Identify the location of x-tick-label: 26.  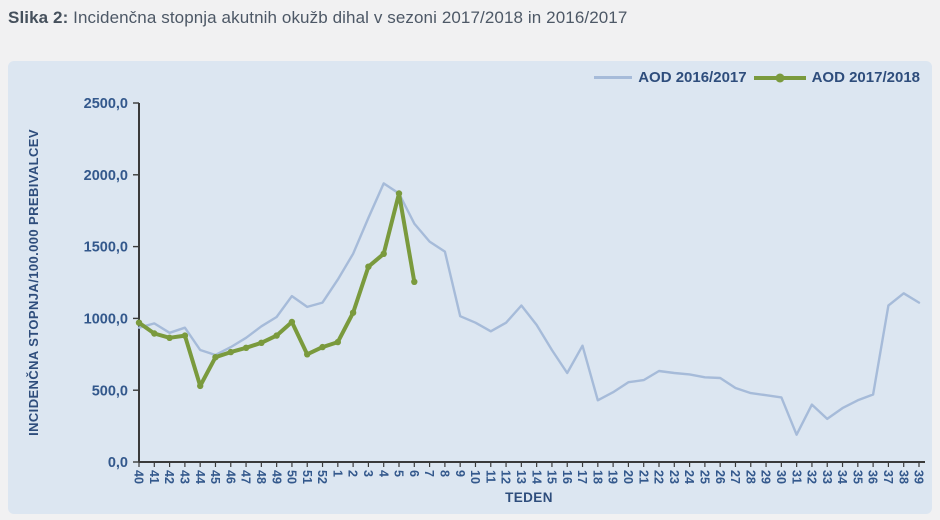
(720, 477).